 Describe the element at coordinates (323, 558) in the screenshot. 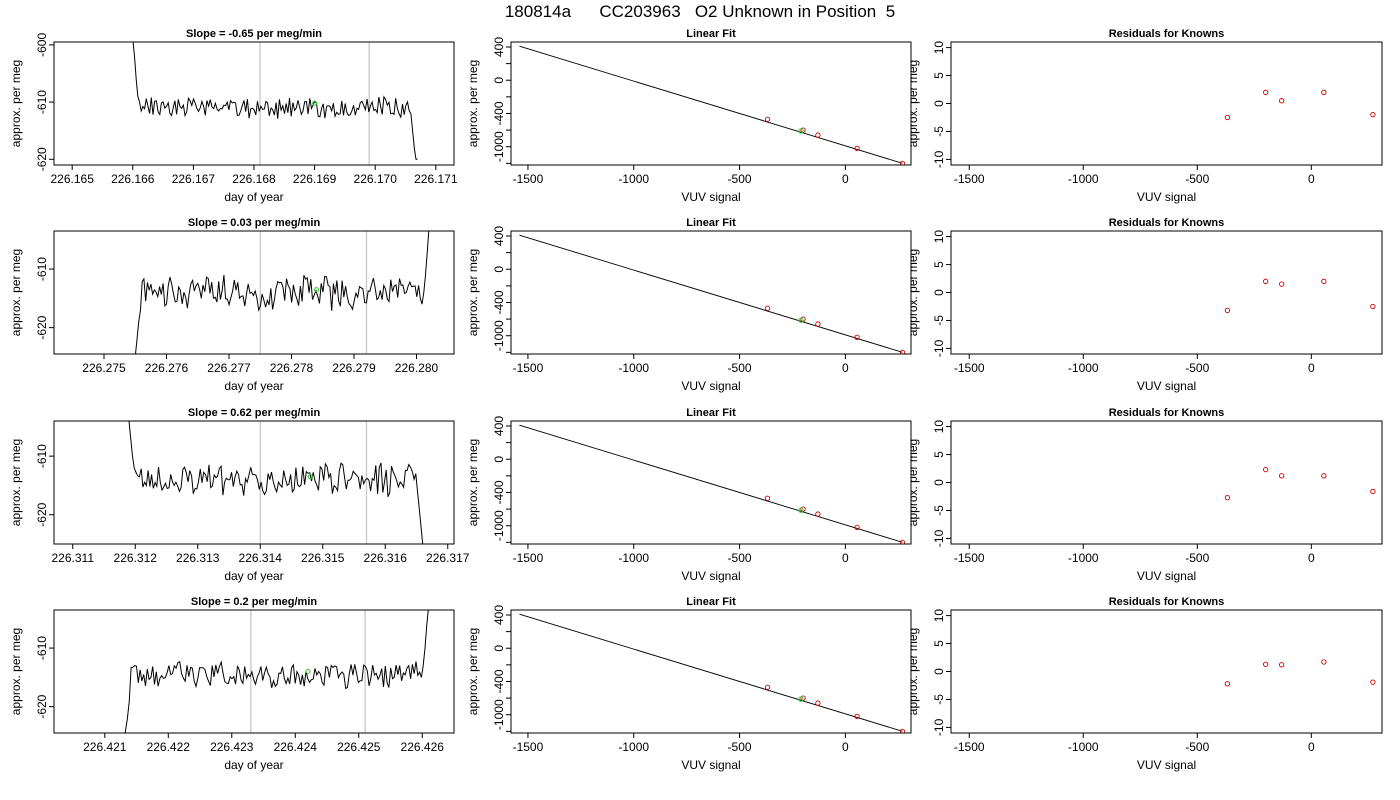

I see `x-tick-label: 226.315` at that location.